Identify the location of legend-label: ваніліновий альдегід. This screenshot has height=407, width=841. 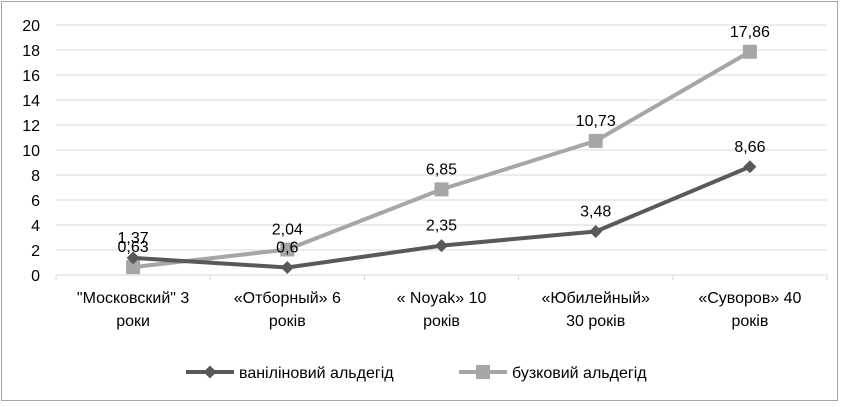
(316, 373).